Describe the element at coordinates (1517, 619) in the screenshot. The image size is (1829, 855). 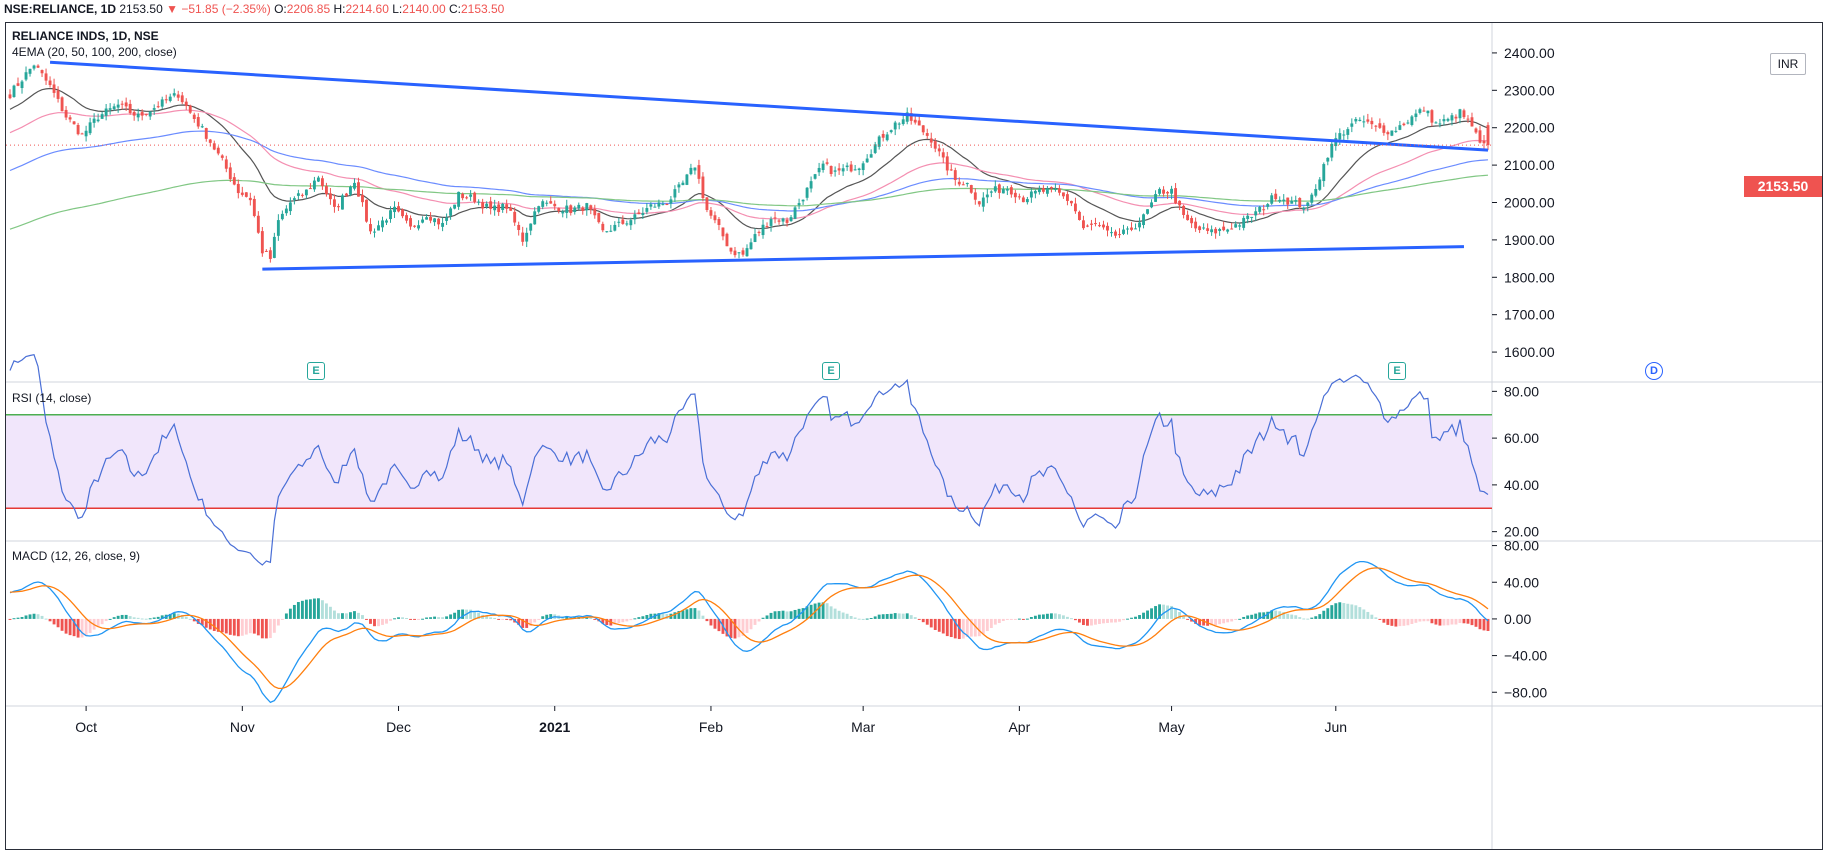
I see `macd-axis-tick-label: 0.00` at that location.